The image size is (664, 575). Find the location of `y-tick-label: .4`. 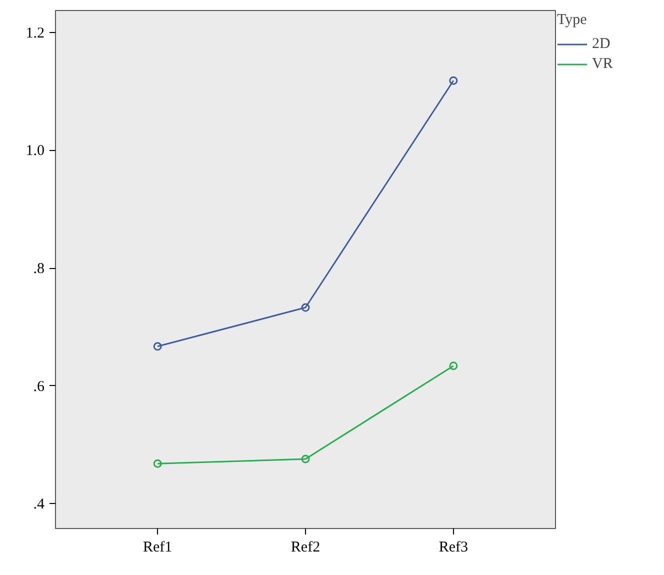

y-tick-label: .4 is located at coordinates (39, 504).